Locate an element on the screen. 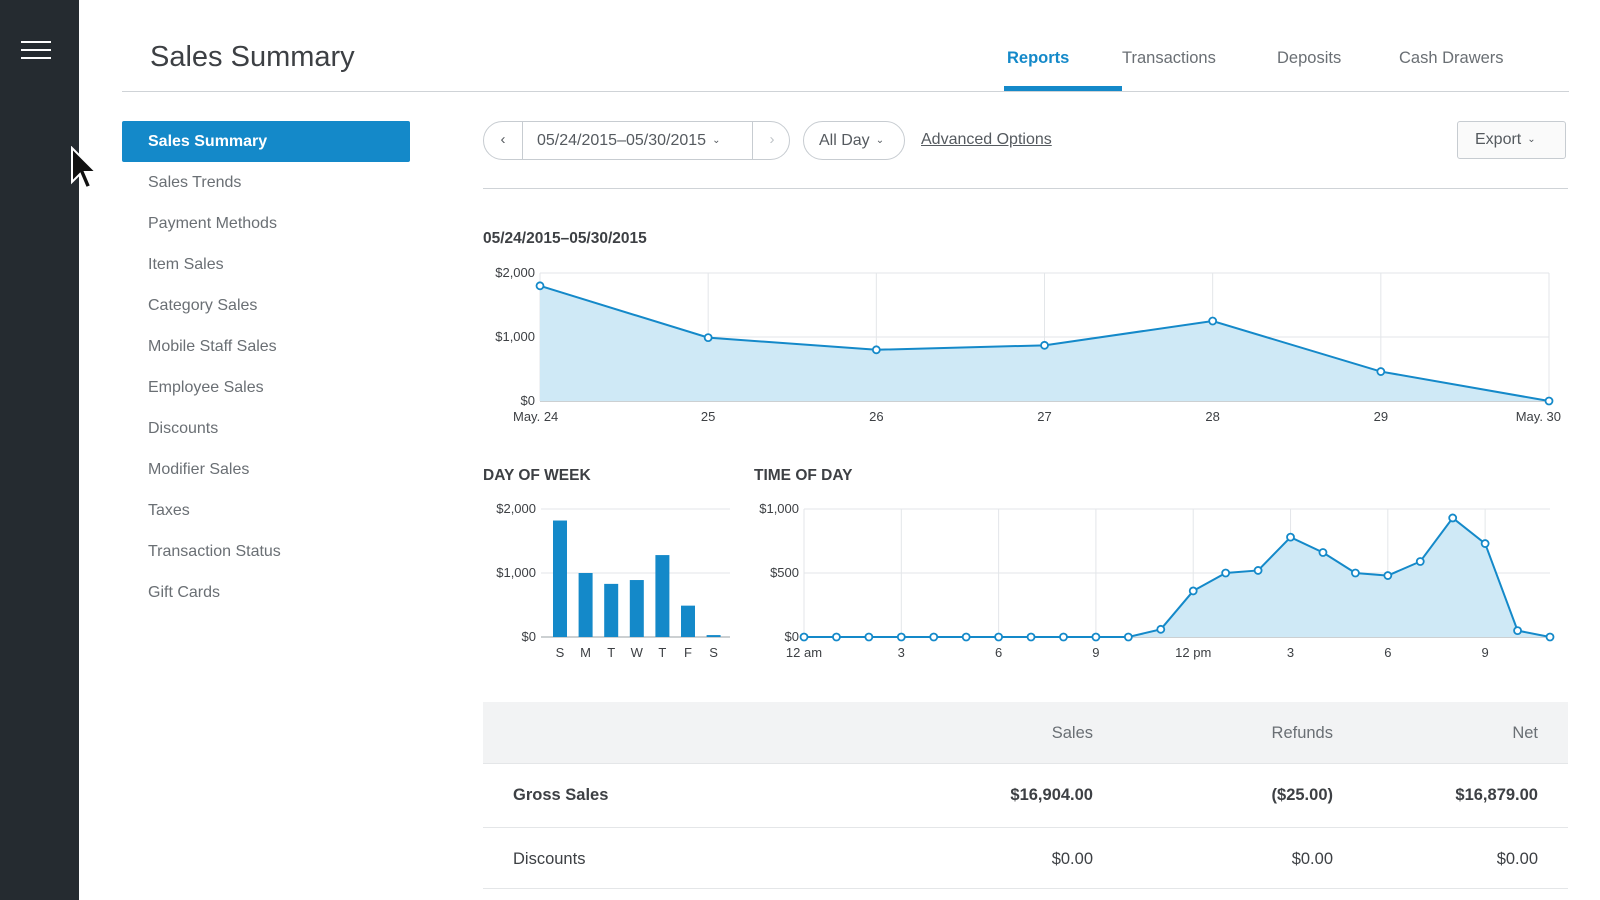  column-header-net: Net is located at coordinates (1525, 733).